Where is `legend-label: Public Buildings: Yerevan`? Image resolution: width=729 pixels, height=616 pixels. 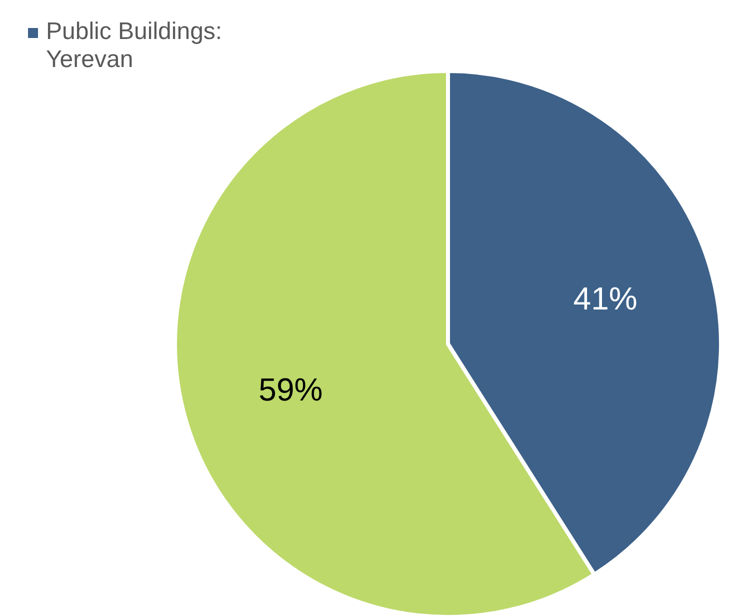
legend-label: Public Buildings: Yerevan is located at coordinates (135, 46).